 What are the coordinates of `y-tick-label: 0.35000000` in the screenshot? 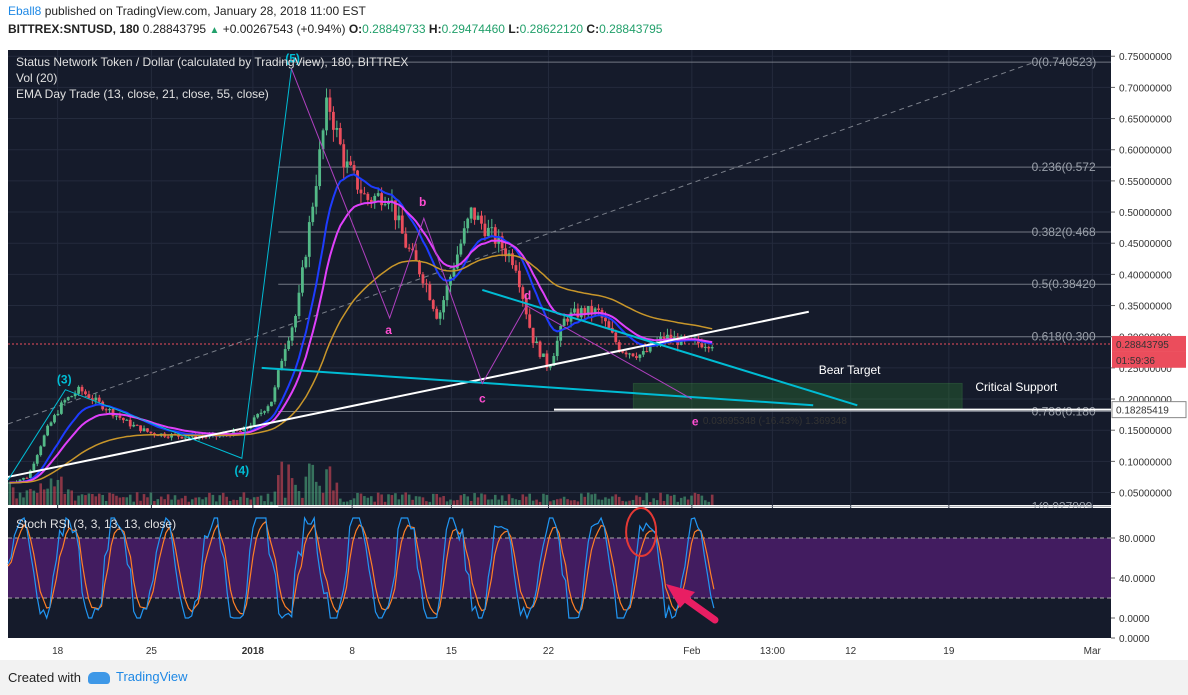 It's located at (1145, 307).